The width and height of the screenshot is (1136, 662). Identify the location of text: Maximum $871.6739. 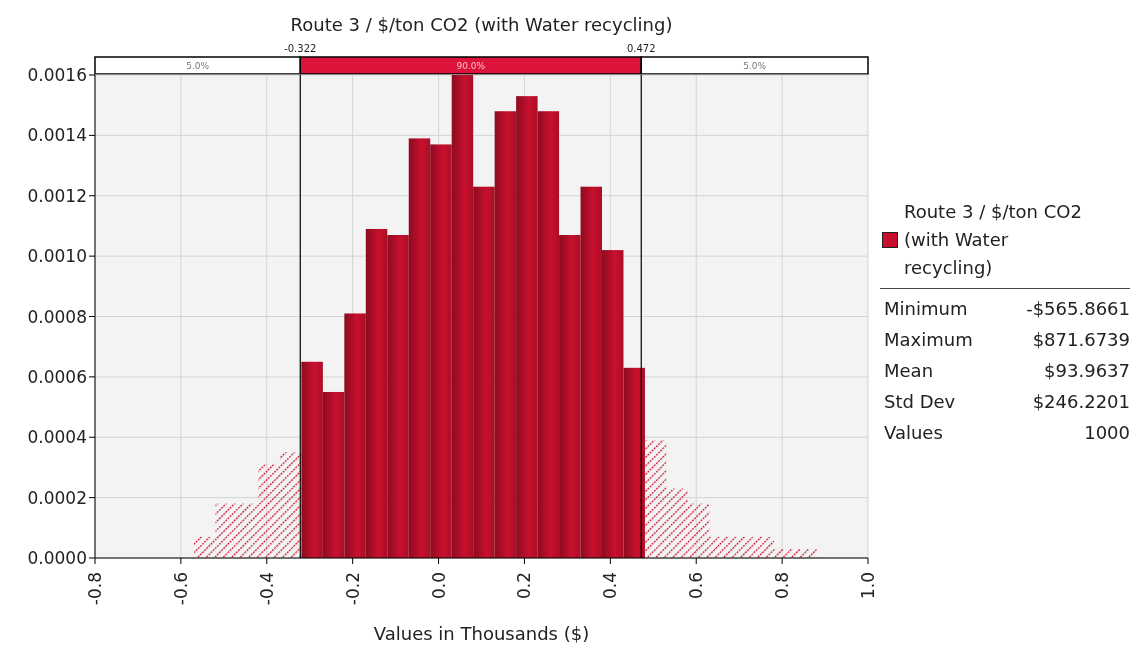
(1007, 339).